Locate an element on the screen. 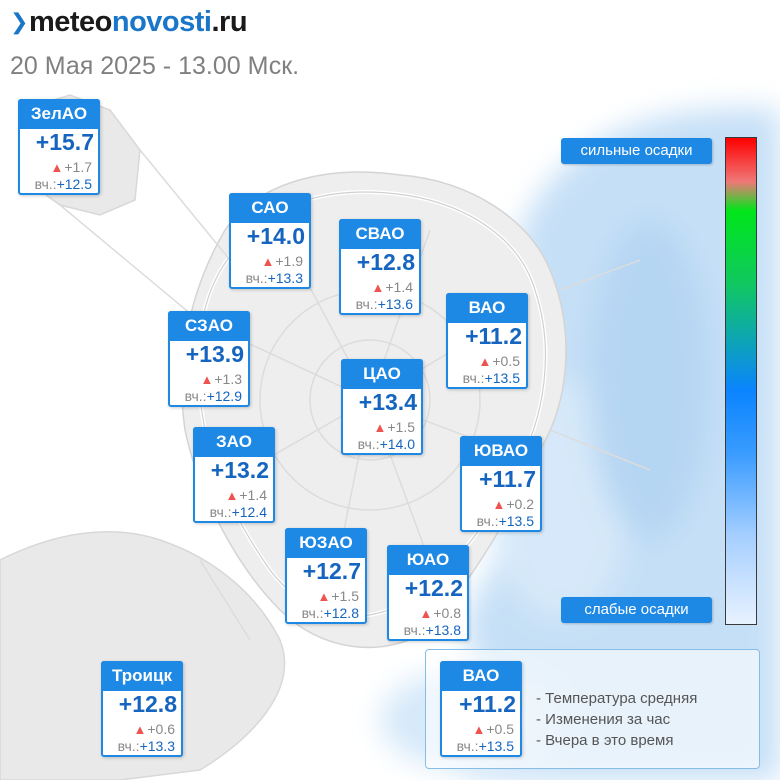  district-card-zelao: ЗелАО +15.7 ▲+1.7 вч.:+12.5 is located at coordinates (59, 147).